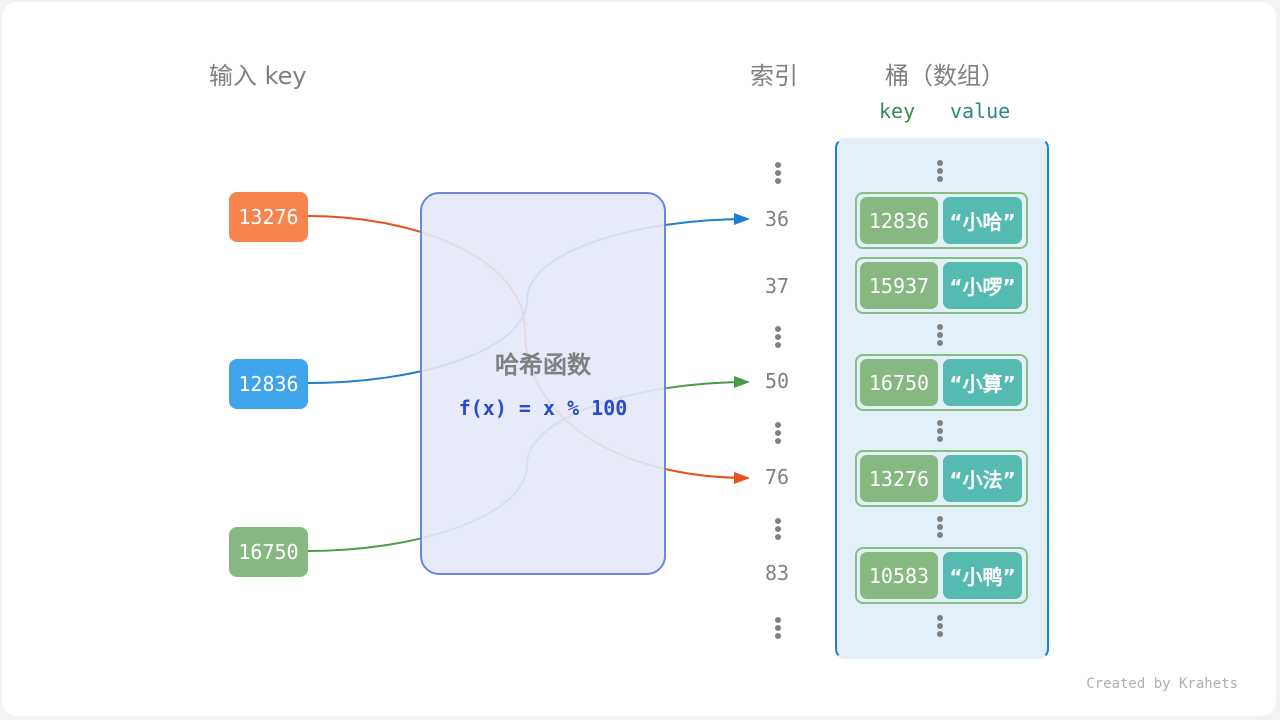 This screenshot has width=1280, height=720. What do you see at coordinates (777, 477) in the screenshot?
I see `index-label: 76` at bounding box center [777, 477].